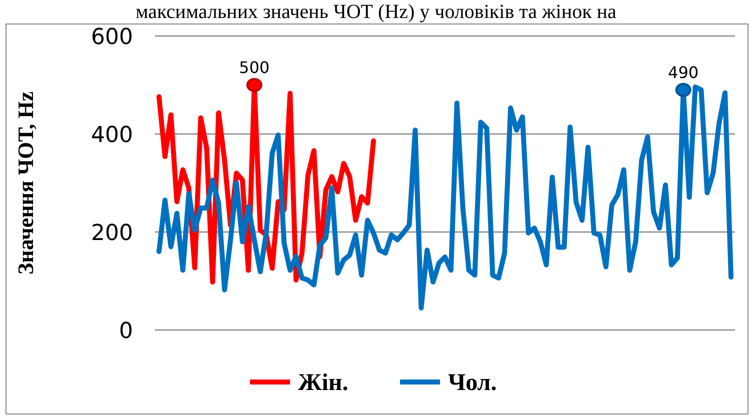  What do you see at coordinates (126, 331) in the screenshot?
I see `y-tick-label: 0` at bounding box center [126, 331].